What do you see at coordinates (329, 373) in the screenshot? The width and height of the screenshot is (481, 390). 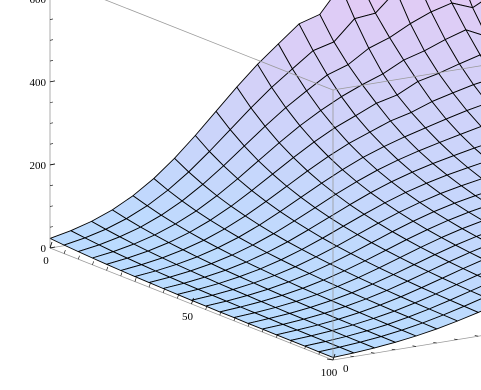 I see `x-tick-label: 100` at bounding box center [329, 373].